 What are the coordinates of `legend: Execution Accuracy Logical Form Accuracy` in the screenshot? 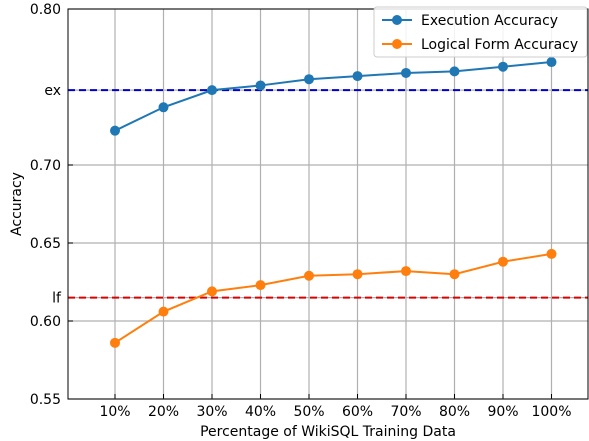 It's located at (480, 32).